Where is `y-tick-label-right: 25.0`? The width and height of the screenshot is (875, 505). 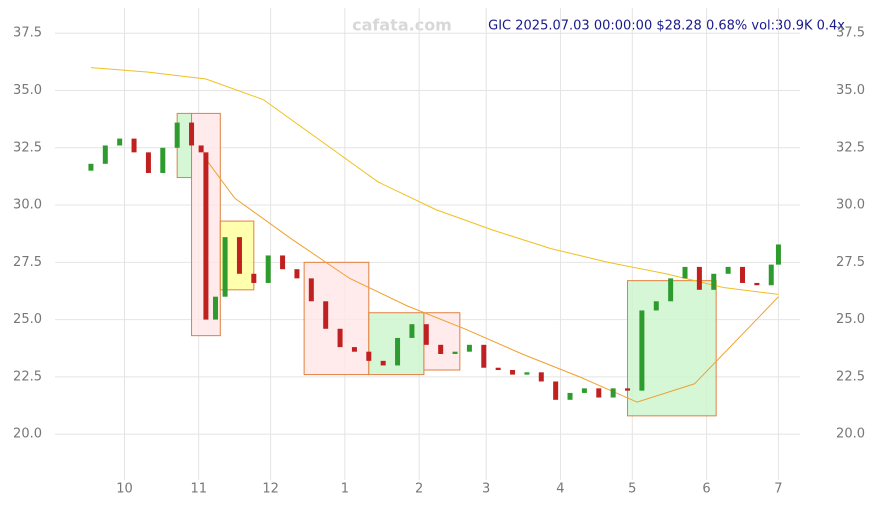
y-tick-label-right: 25.0 is located at coordinates (850, 319).